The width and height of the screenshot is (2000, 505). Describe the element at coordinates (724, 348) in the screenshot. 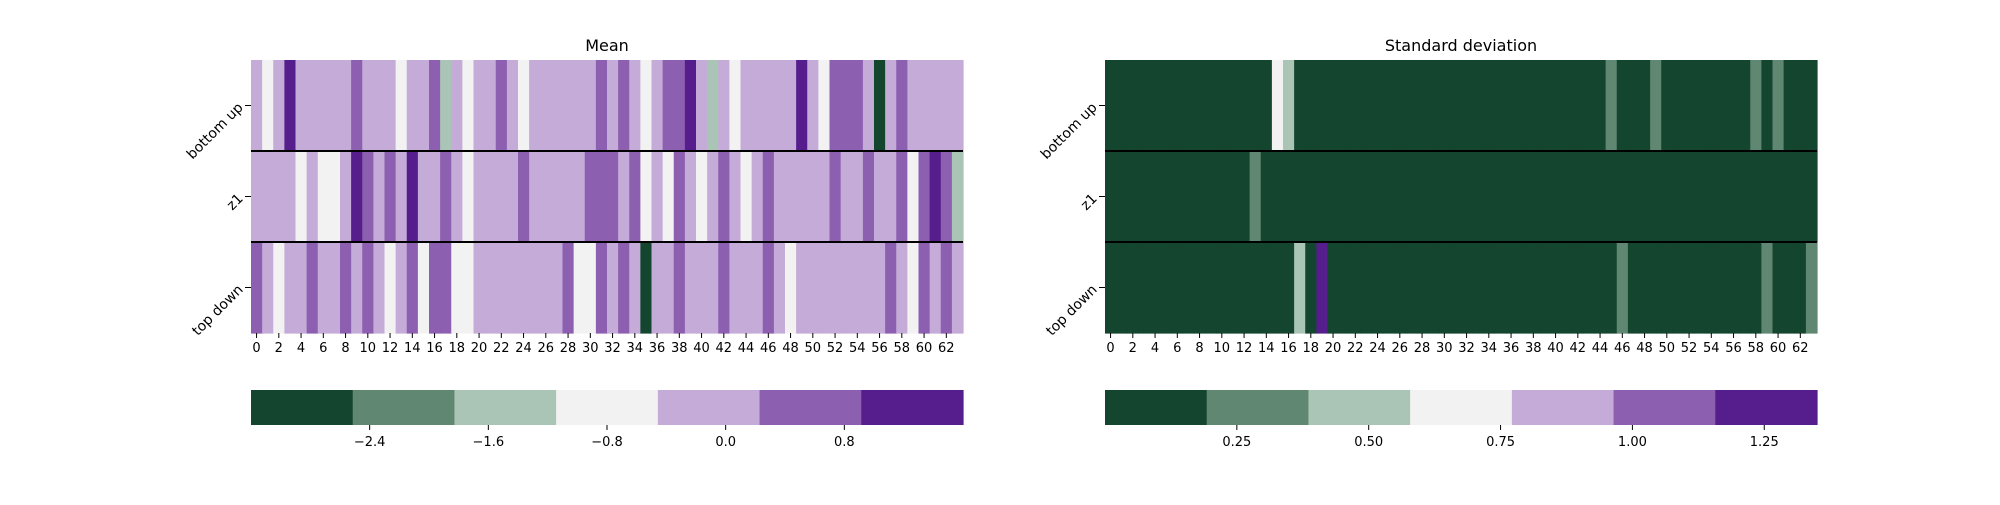

I see `mean-x-tick-label: 42` at that location.